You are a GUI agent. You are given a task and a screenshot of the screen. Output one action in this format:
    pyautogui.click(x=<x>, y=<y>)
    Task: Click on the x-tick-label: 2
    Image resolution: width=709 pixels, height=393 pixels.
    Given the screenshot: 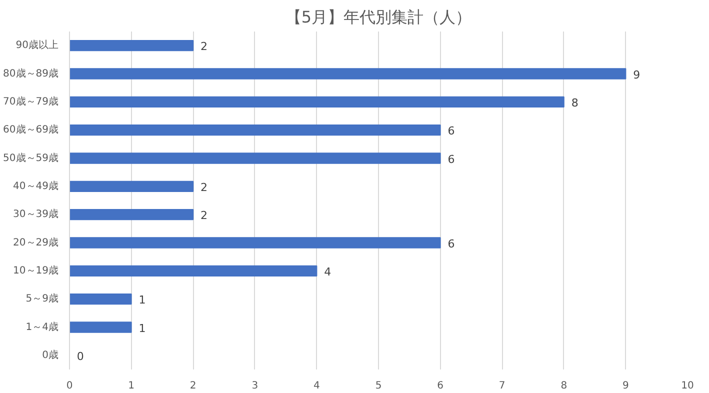 What is the action you would take?
    pyautogui.click(x=193, y=386)
    